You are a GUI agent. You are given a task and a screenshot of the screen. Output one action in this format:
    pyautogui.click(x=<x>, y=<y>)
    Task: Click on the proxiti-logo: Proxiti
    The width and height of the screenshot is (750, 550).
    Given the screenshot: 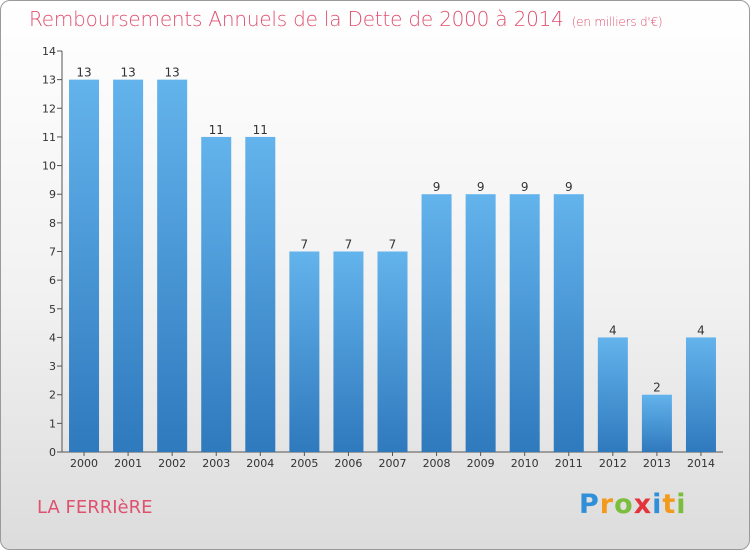 What is the action you would take?
    pyautogui.click(x=633, y=504)
    